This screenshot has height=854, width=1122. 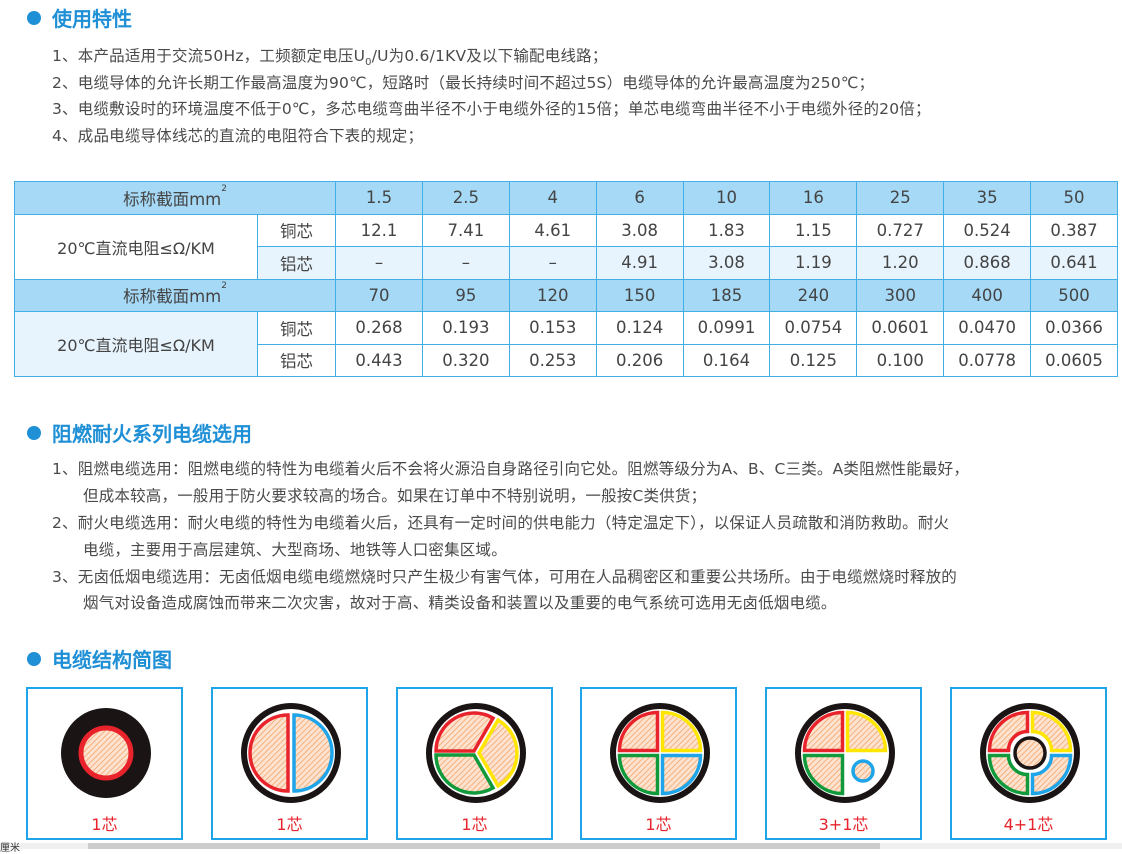 I want to click on aluminum-cell: 0.443, so click(x=379, y=360).